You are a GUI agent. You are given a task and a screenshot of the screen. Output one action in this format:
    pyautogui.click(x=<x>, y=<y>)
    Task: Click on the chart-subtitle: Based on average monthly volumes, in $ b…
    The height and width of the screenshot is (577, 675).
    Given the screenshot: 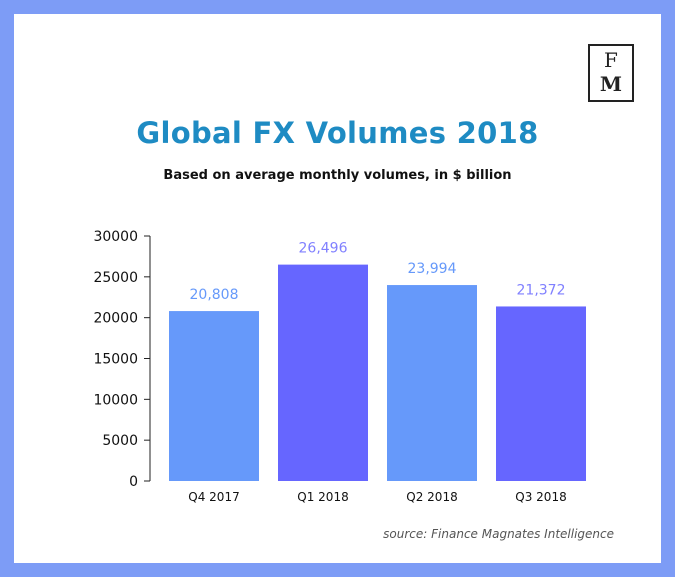 What is the action you would take?
    pyautogui.click(x=337, y=175)
    